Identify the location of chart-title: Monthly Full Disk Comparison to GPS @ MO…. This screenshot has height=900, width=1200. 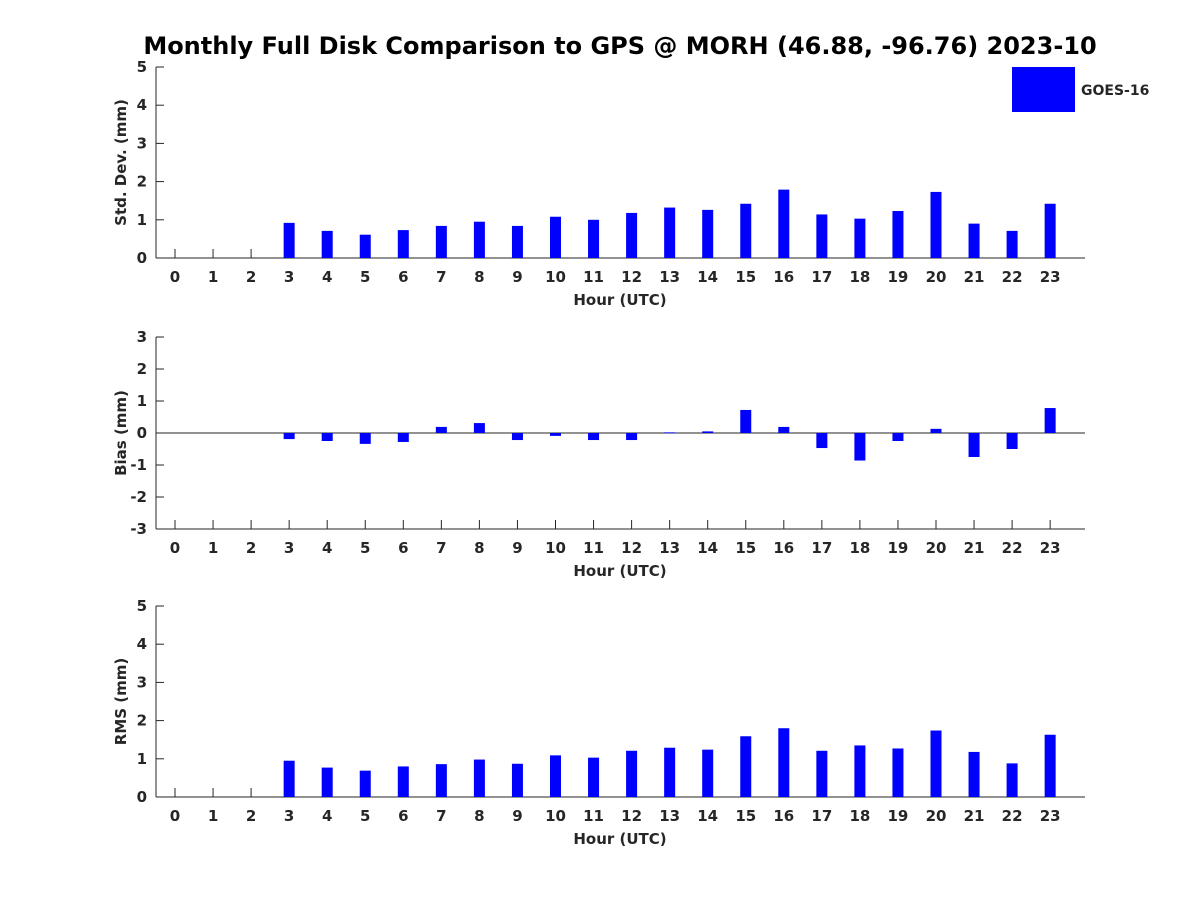
(619, 46).